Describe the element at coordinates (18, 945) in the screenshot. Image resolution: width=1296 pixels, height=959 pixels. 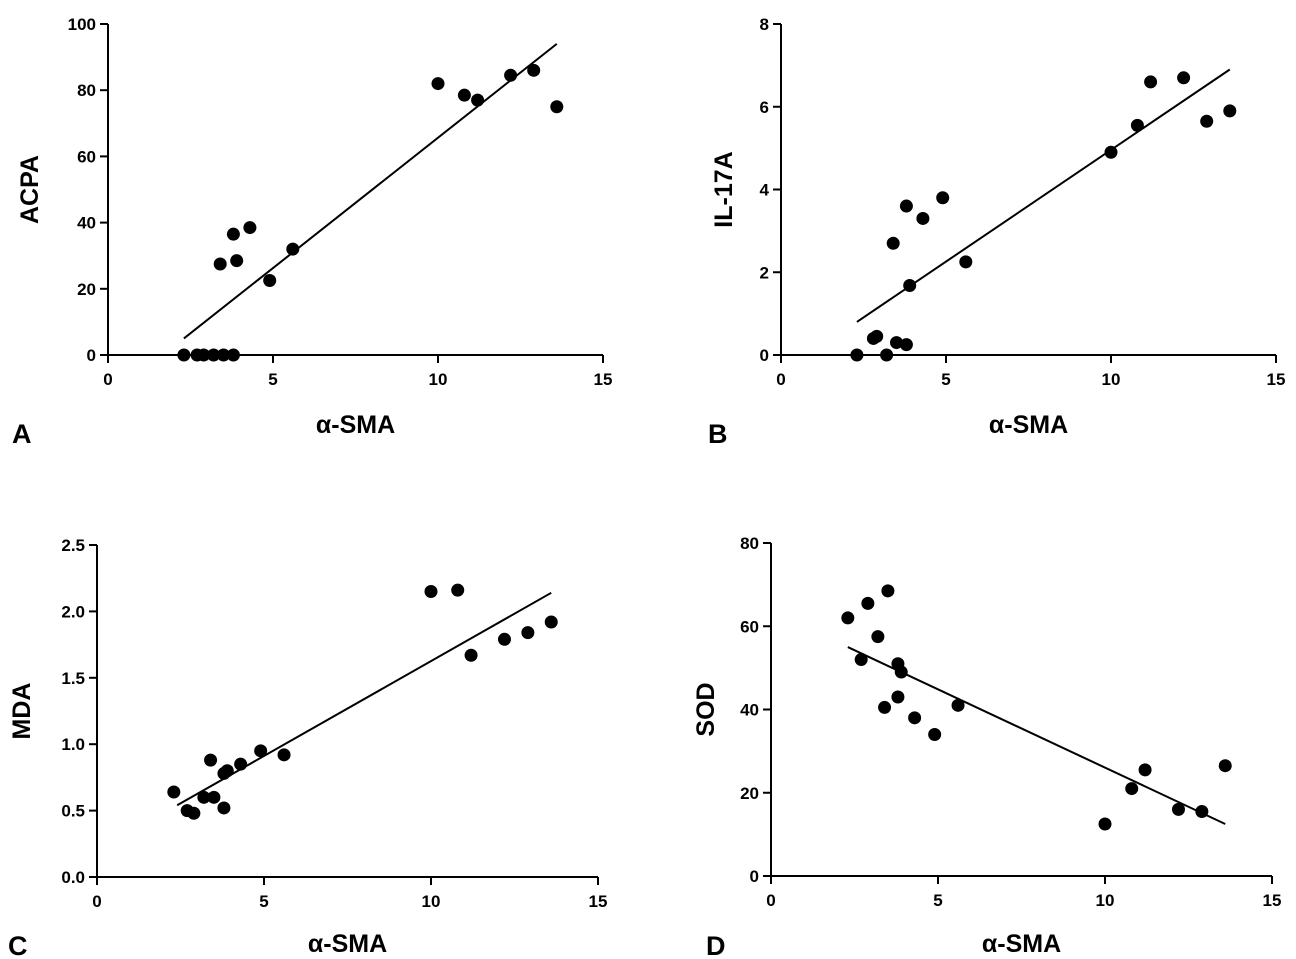
I see `panel-letter: C` at that location.